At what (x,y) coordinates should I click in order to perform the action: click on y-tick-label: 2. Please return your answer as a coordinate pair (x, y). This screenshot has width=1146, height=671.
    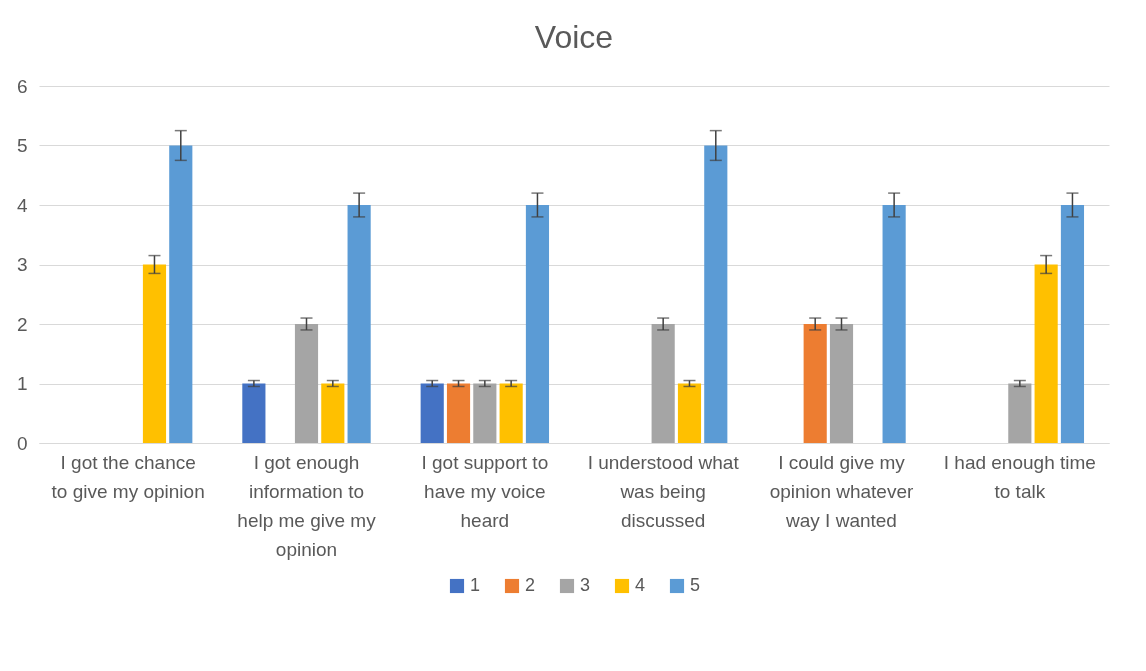
    Looking at the image, I should click on (22, 324).